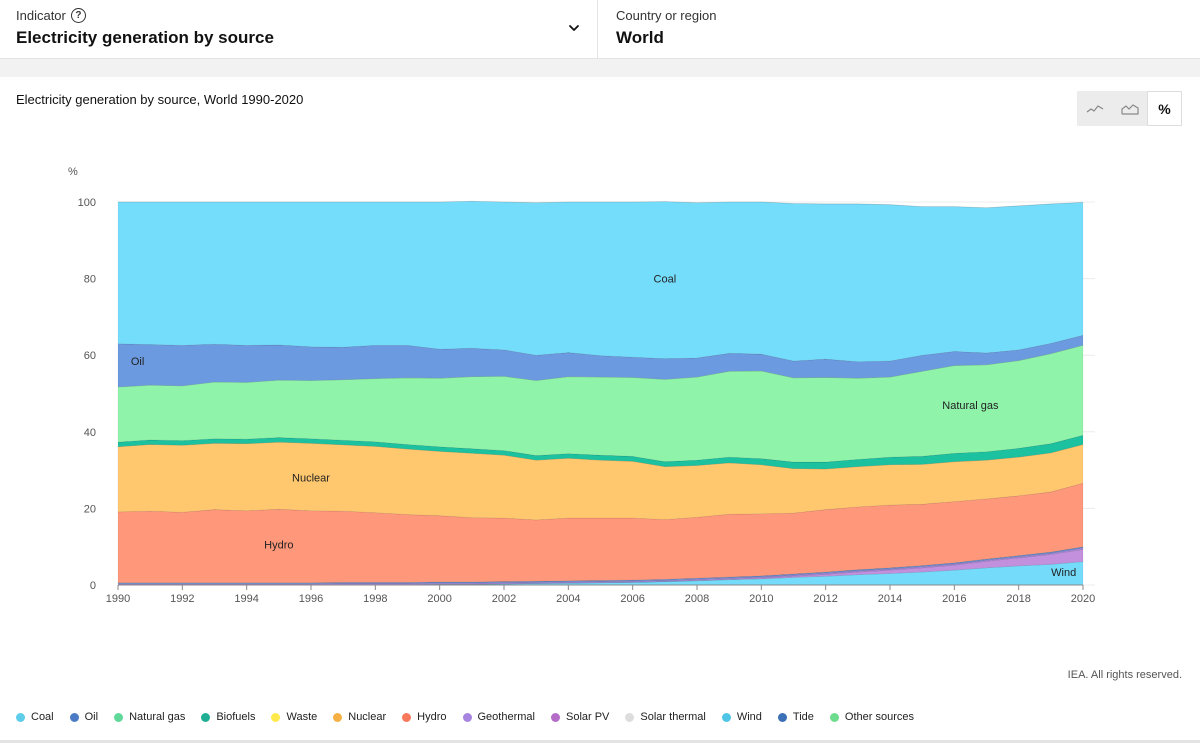  Describe the element at coordinates (673, 717) in the screenshot. I see `legend-label: Solar thermal` at that location.